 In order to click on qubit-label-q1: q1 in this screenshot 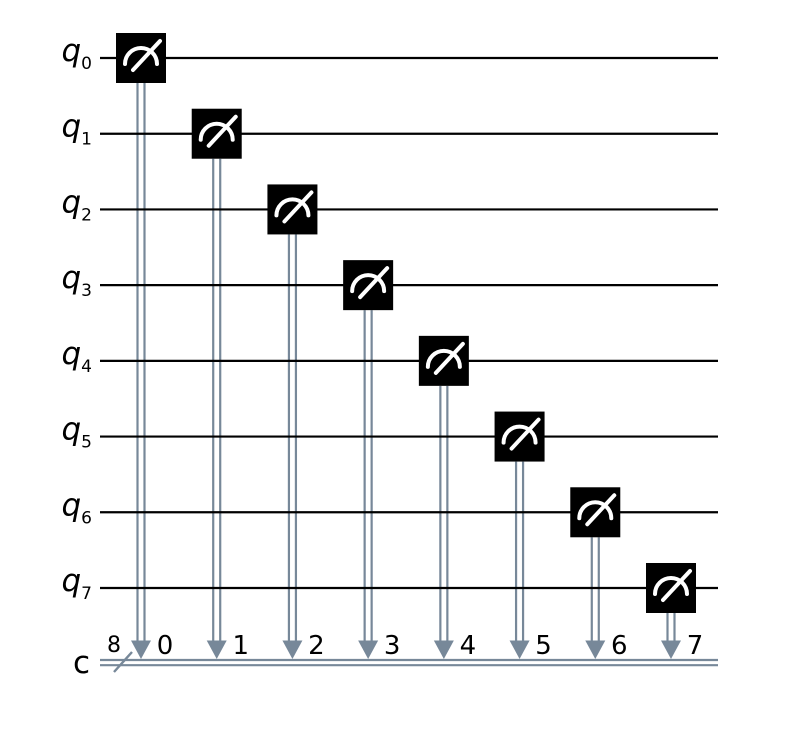, I will do `click(76, 129)`.